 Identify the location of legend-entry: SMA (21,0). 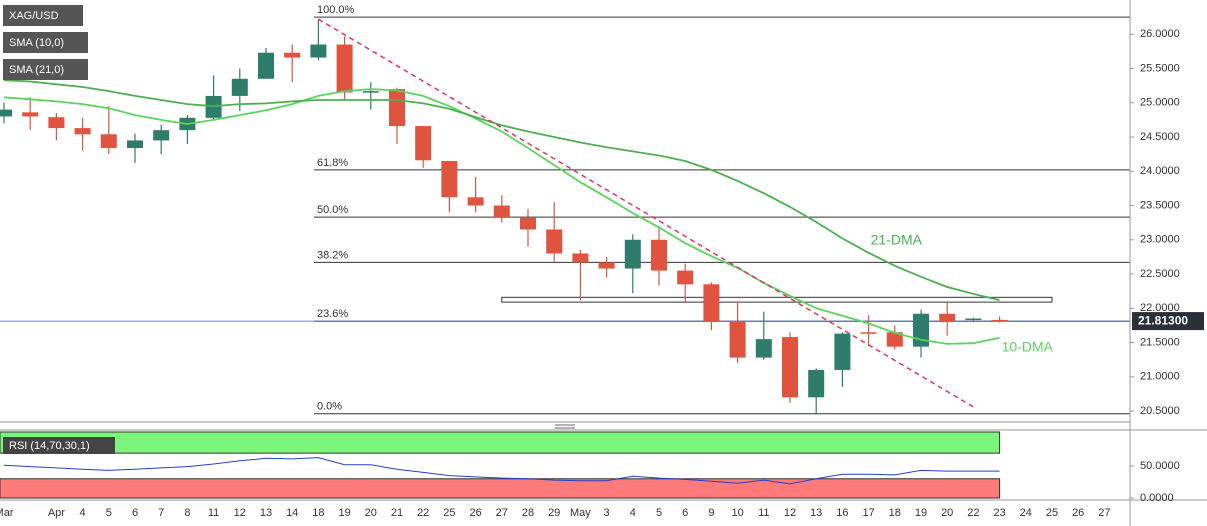
(36, 70).